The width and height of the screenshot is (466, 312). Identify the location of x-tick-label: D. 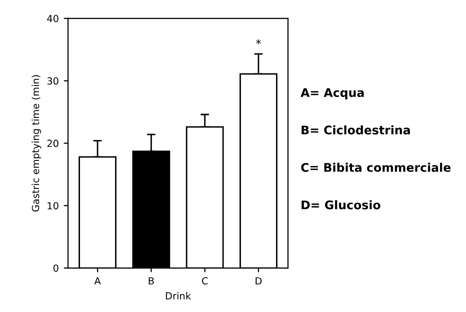
(259, 280).